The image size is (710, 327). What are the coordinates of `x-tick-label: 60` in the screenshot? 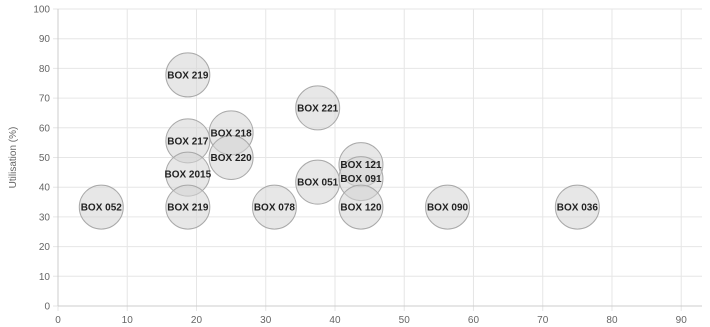 It's located at (474, 320).